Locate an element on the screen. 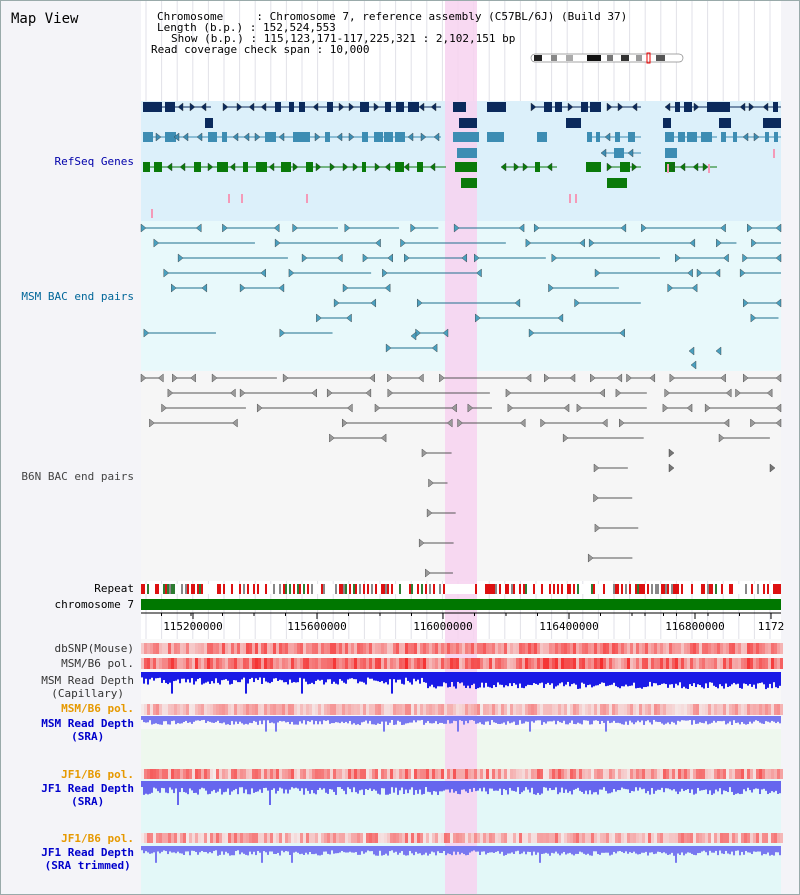  msm-read-depth-sra-label: MSM Read Depth (SRA) is located at coordinates (87, 730).